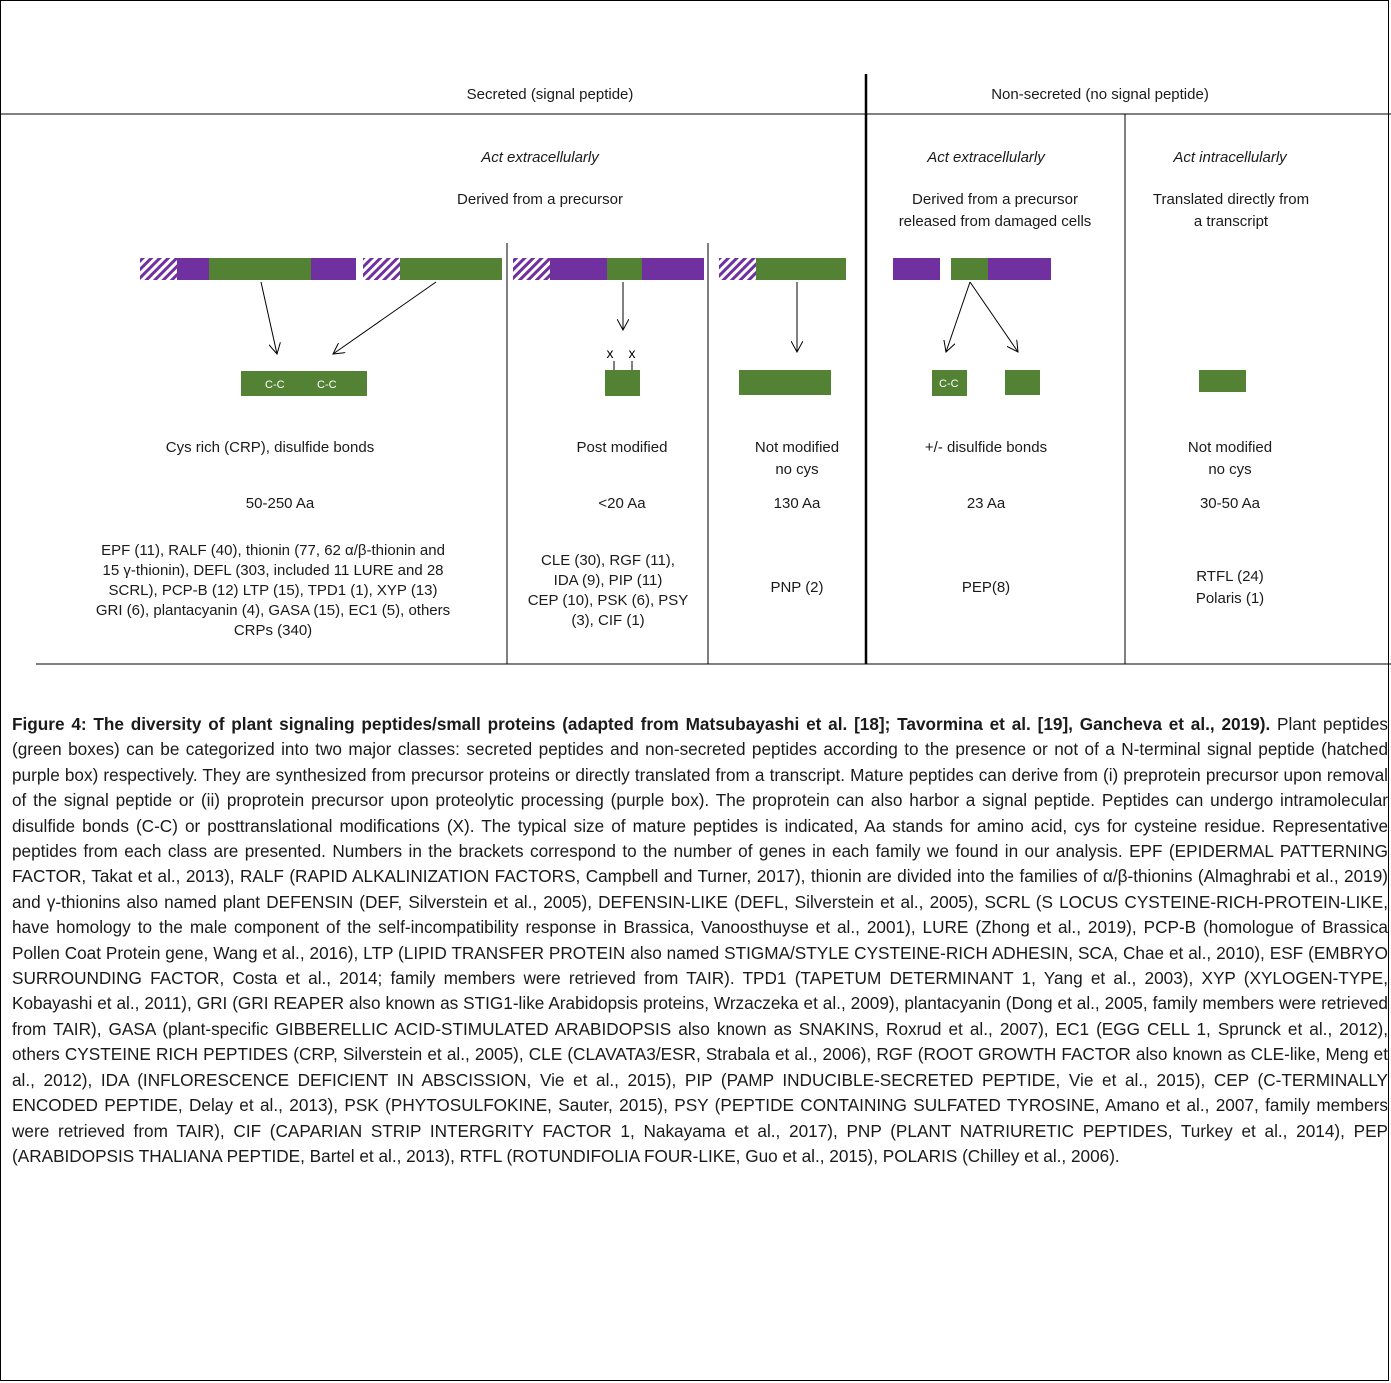  I want to click on mature-peptide-post-modified, so click(622, 383).